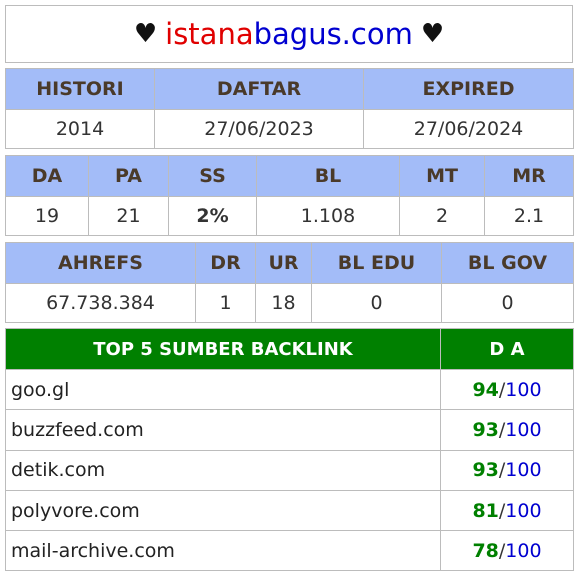  I want to click on histori-header: HISTORI, so click(80, 89).